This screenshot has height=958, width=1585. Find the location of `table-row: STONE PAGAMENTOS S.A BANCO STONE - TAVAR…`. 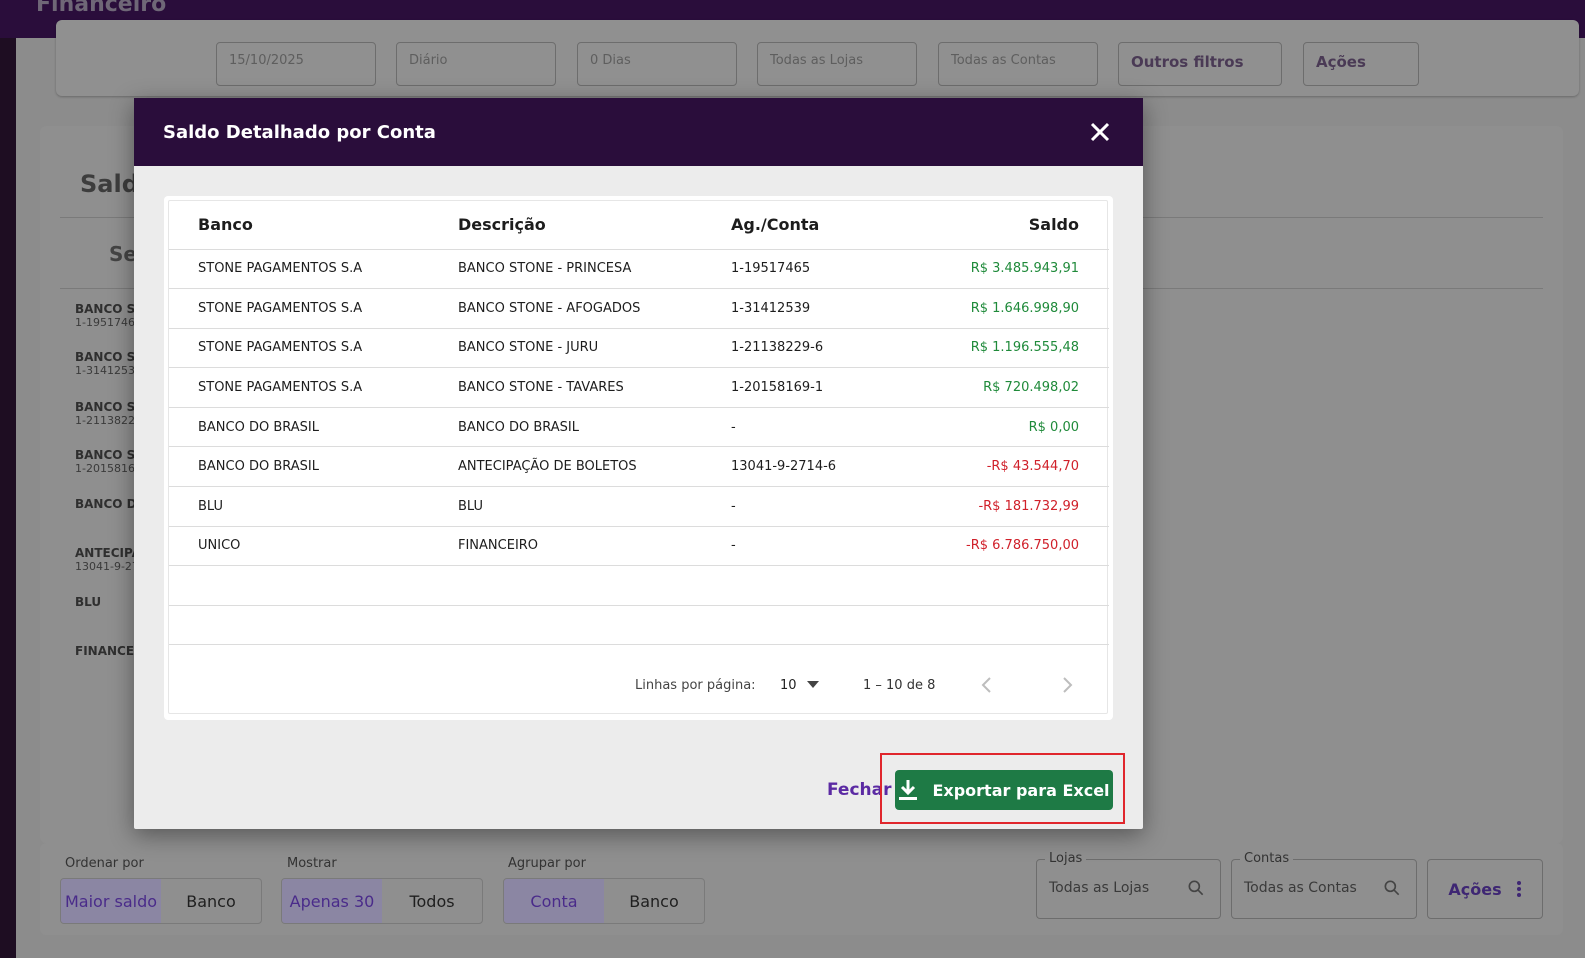

table-row: STONE PAGAMENTOS S.A BANCO STONE - TAVAR… is located at coordinates (639, 387).